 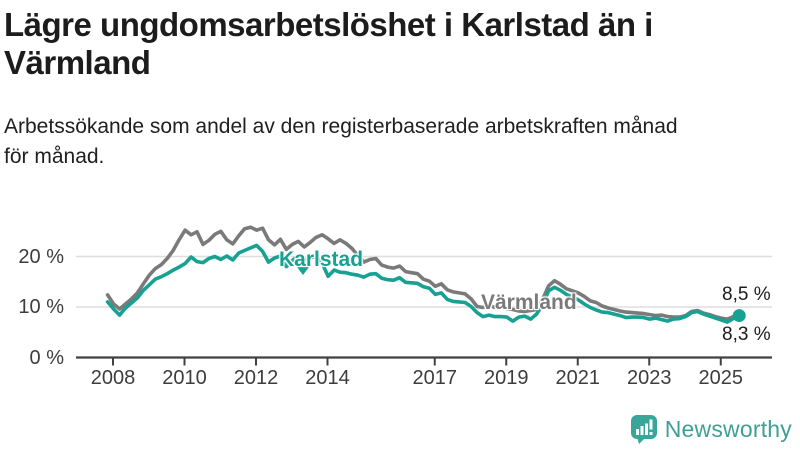 What do you see at coordinates (746, 294) in the screenshot?
I see `end-value-label-varmland: 8,5 %` at bounding box center [746, 294].